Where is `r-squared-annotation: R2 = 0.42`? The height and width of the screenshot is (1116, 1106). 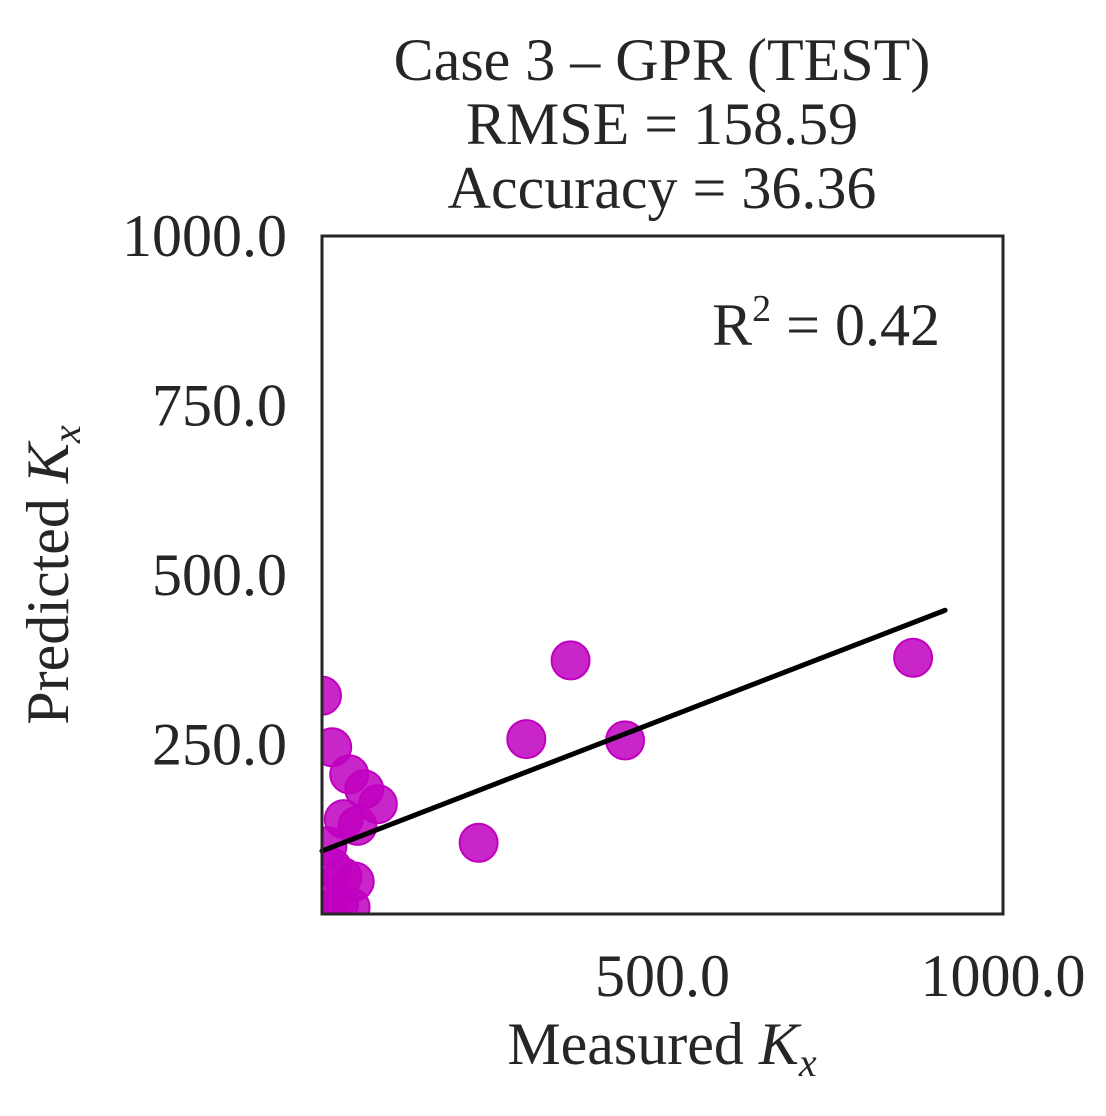 r-squared-annotation: R2 = 0.42 is located at coordinates (826, 323).